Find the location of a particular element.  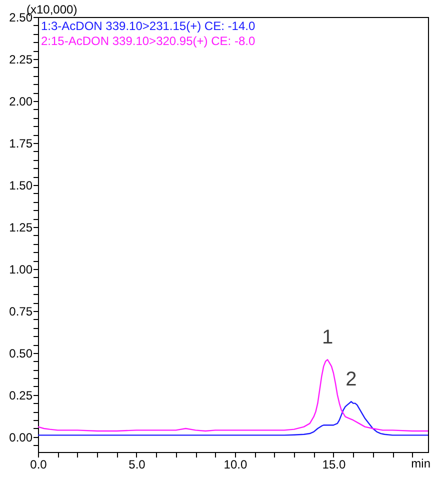

y-tick-label: 1.75 is located at coordinates (21, 143).